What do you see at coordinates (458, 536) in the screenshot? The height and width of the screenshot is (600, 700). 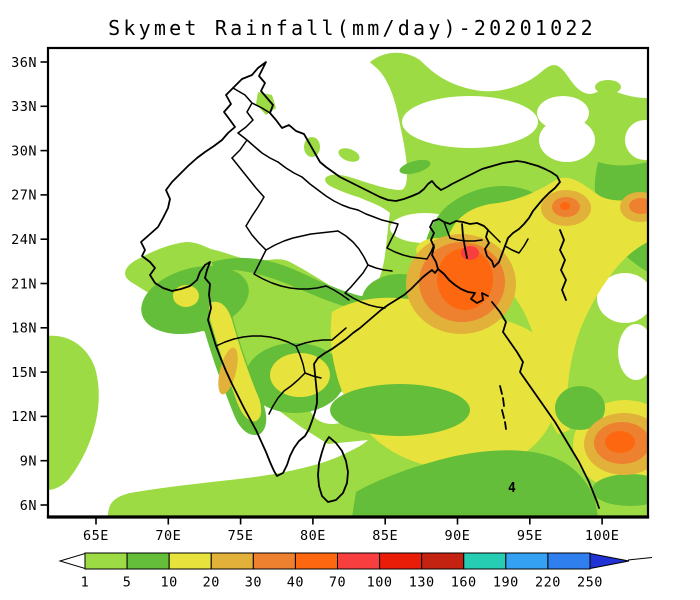 I see `x-axis-label-90E: 90E` at bounding box center [458, 536].